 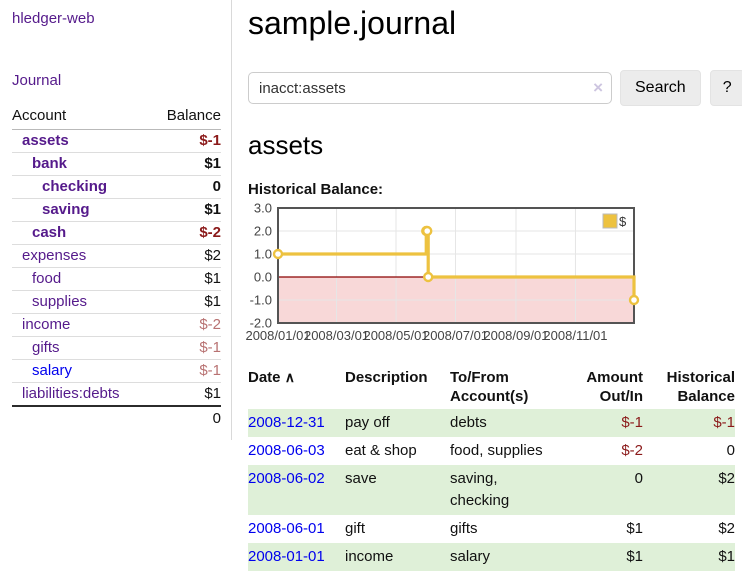 I want to click on account-link-liabilities-debts: liabilities:debts, so click(x=71, y=393).